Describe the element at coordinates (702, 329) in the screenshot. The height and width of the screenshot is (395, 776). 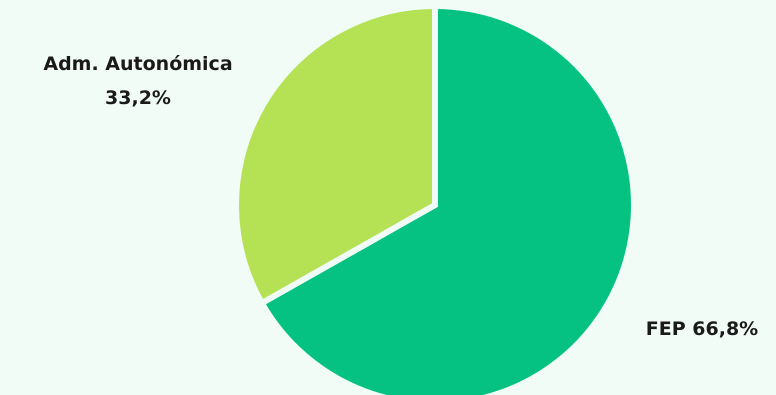
I see `slice-label-fep: FEP 66,8%` at that location.